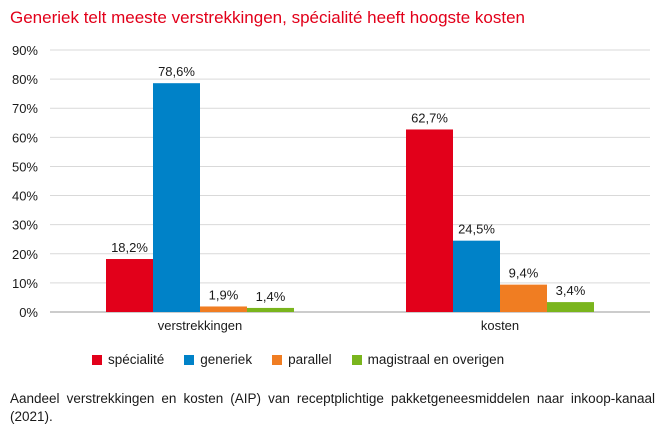 This screenshot has height=438, width=665. I want to click on bar-value-label: 78,6%, so click(176, 71).